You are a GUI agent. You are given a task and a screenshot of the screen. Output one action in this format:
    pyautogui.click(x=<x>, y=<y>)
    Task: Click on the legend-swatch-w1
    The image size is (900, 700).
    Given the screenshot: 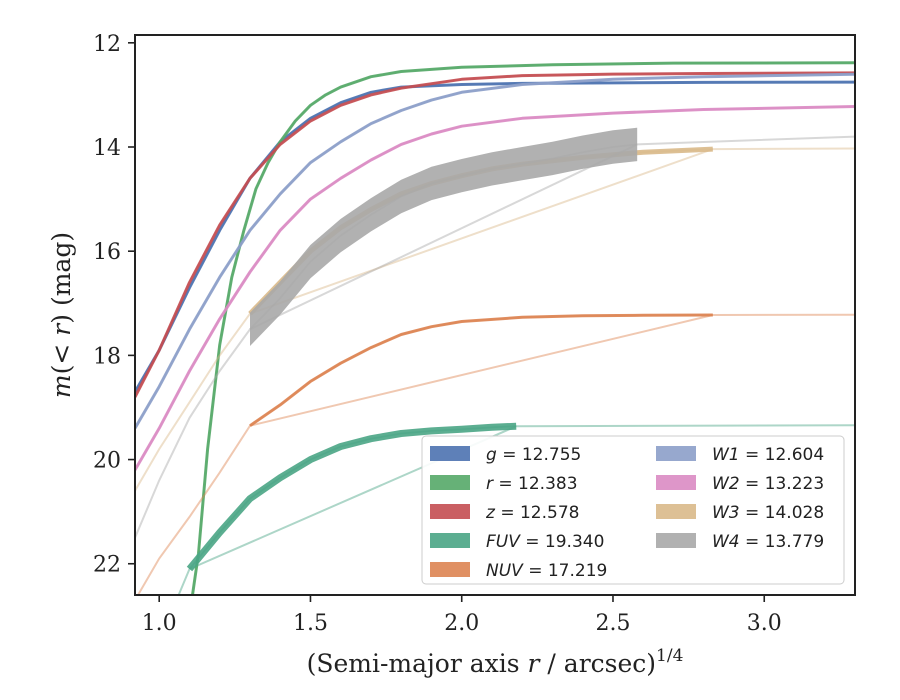 What is the action you would take?
    pyautogui.click(x=676, y=453)
    